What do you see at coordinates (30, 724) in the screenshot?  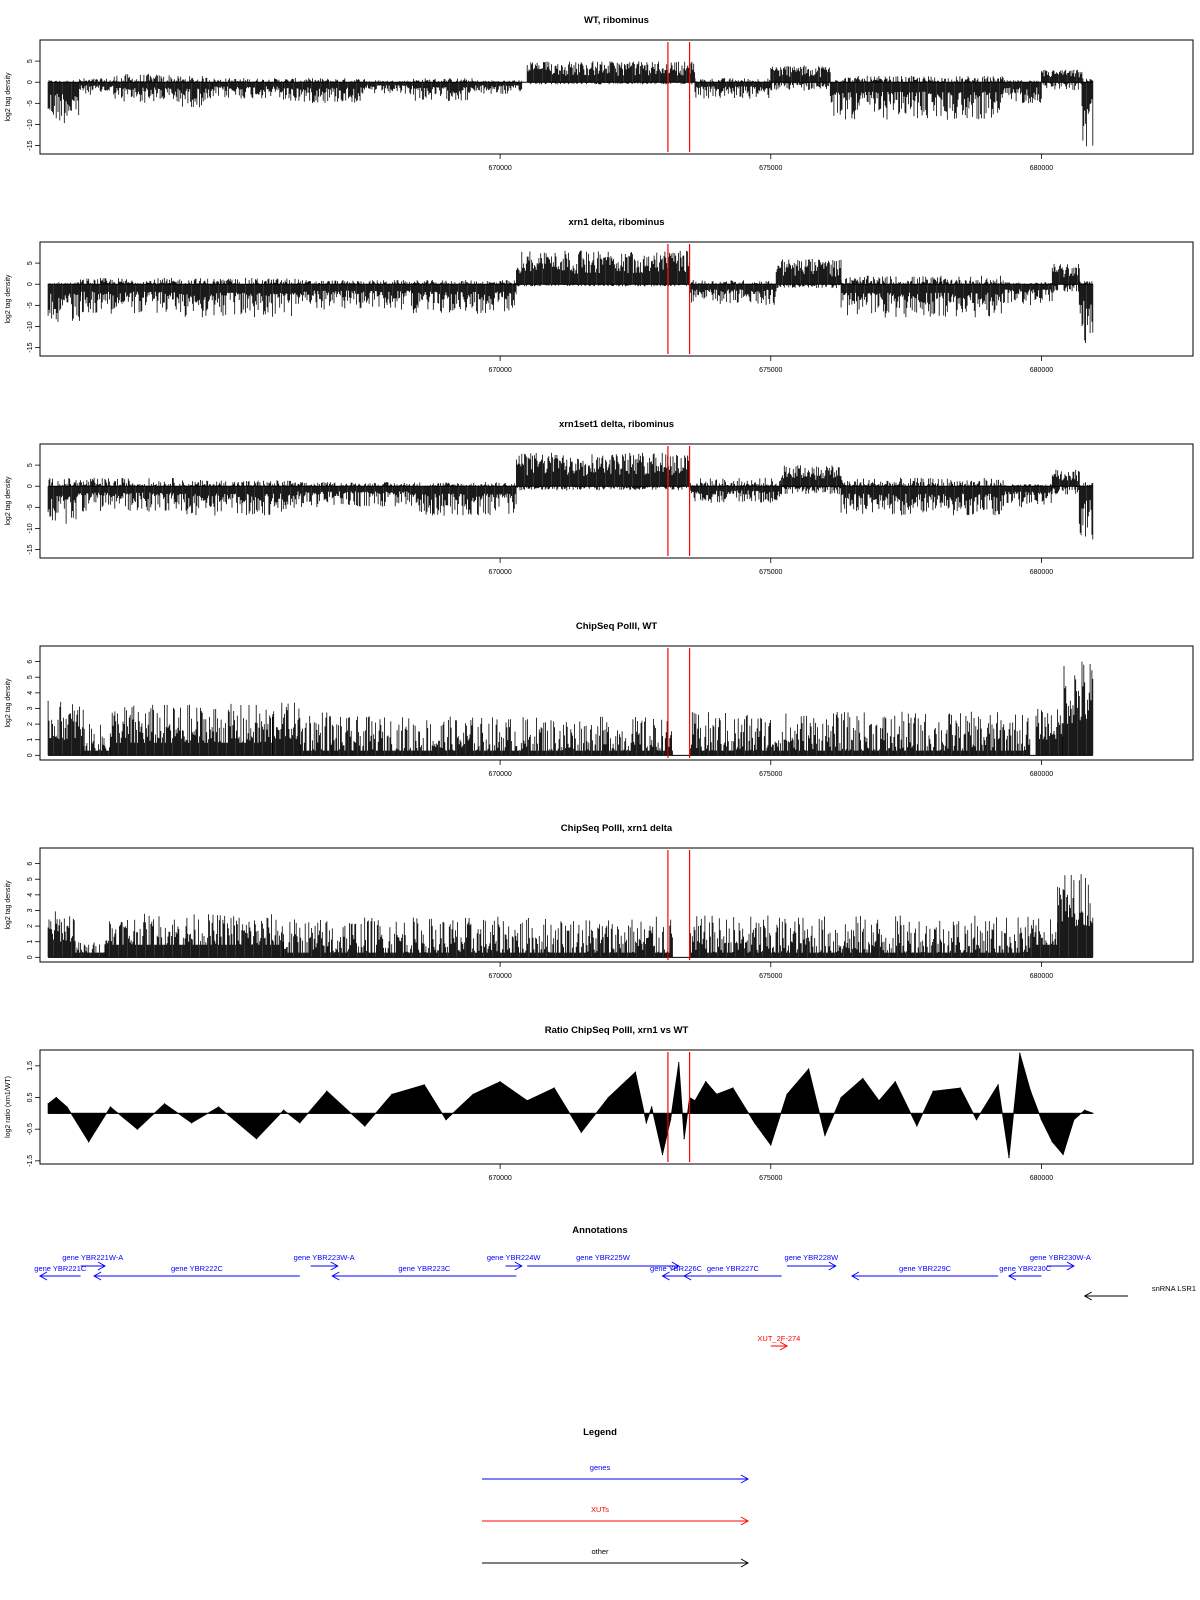 I see `y-tick-label: 2` at bounding box center [30, 724].